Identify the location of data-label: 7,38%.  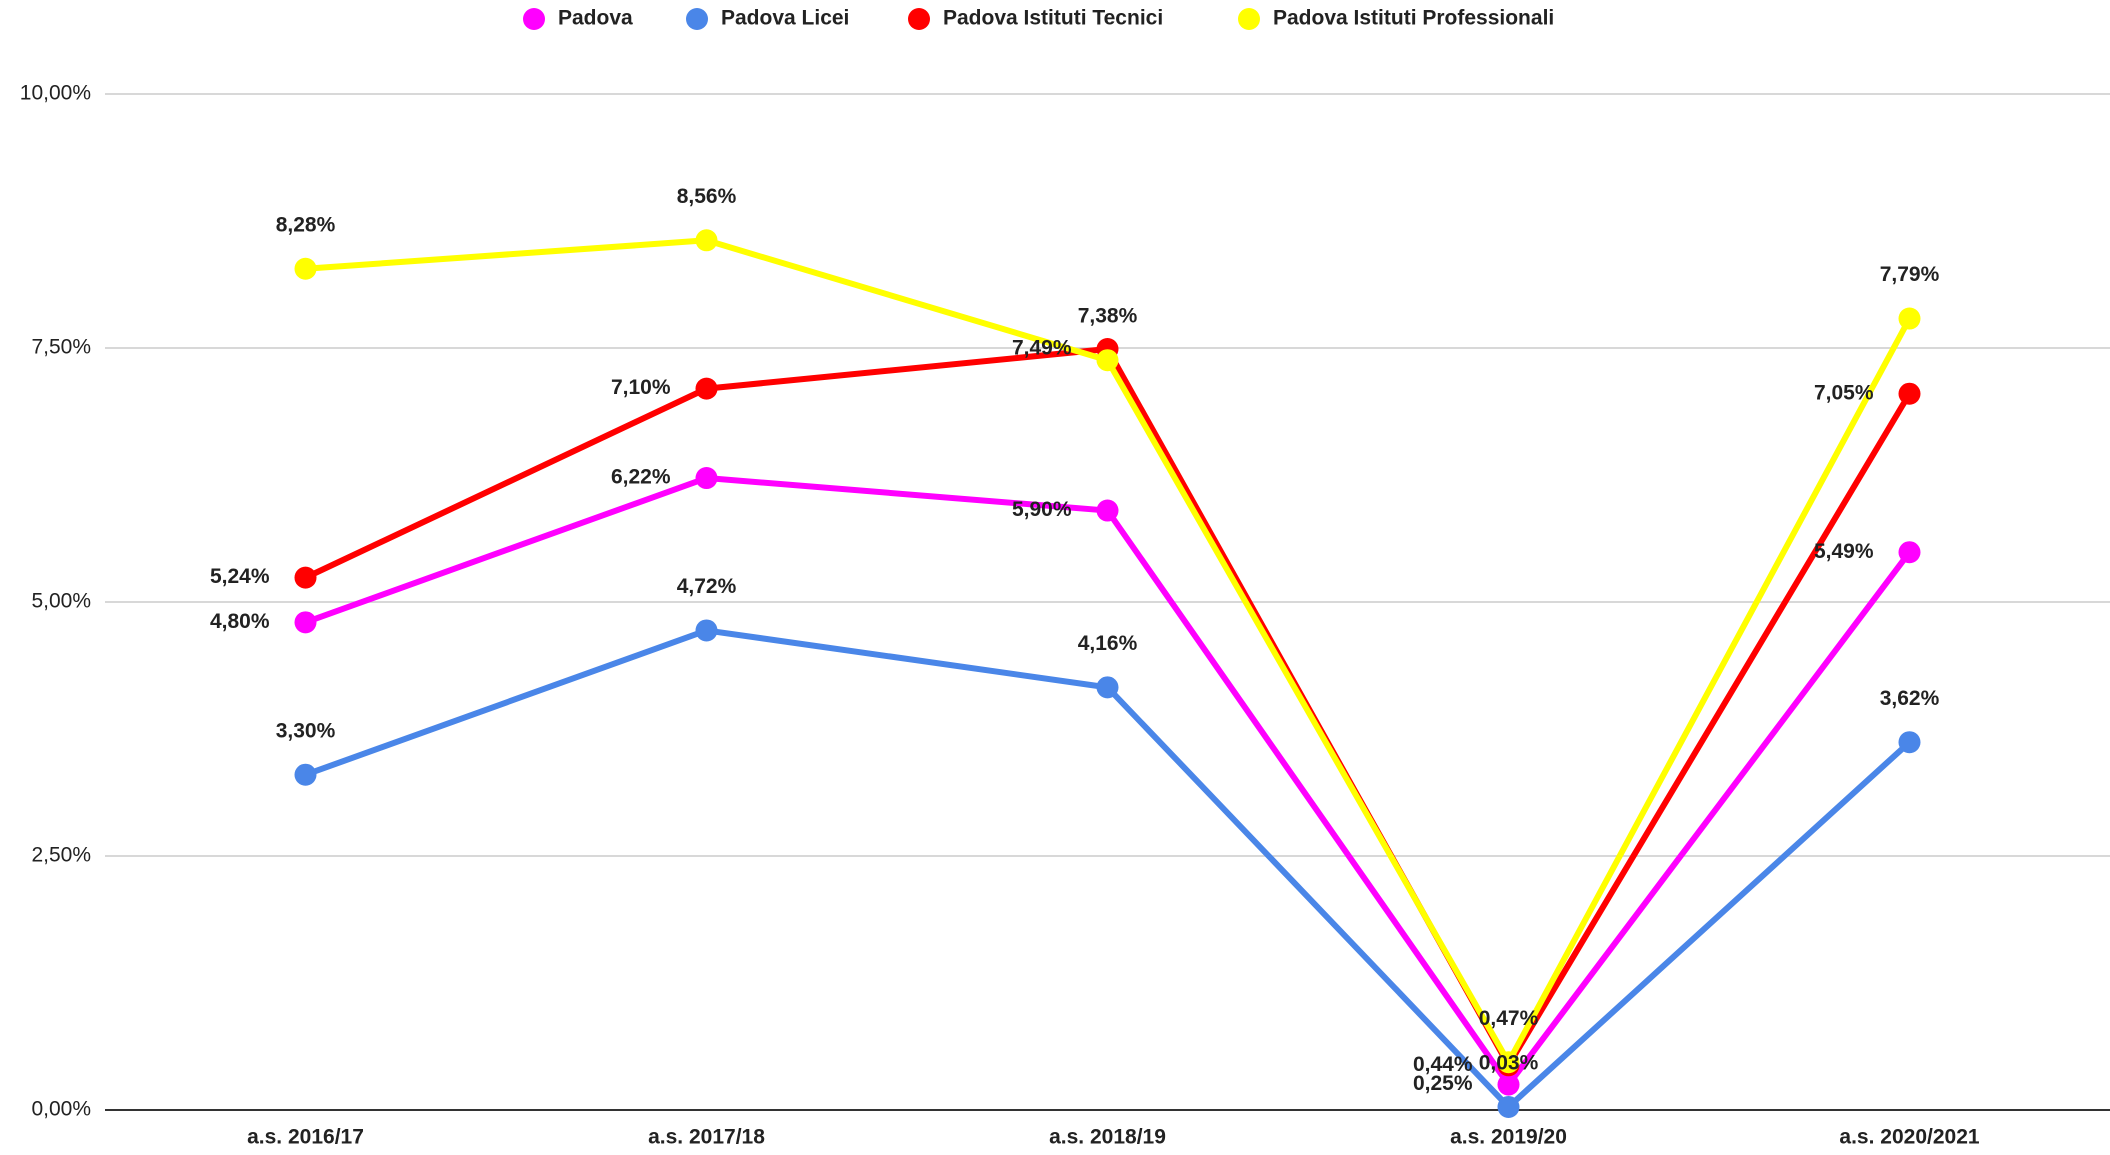
(1108, 316).